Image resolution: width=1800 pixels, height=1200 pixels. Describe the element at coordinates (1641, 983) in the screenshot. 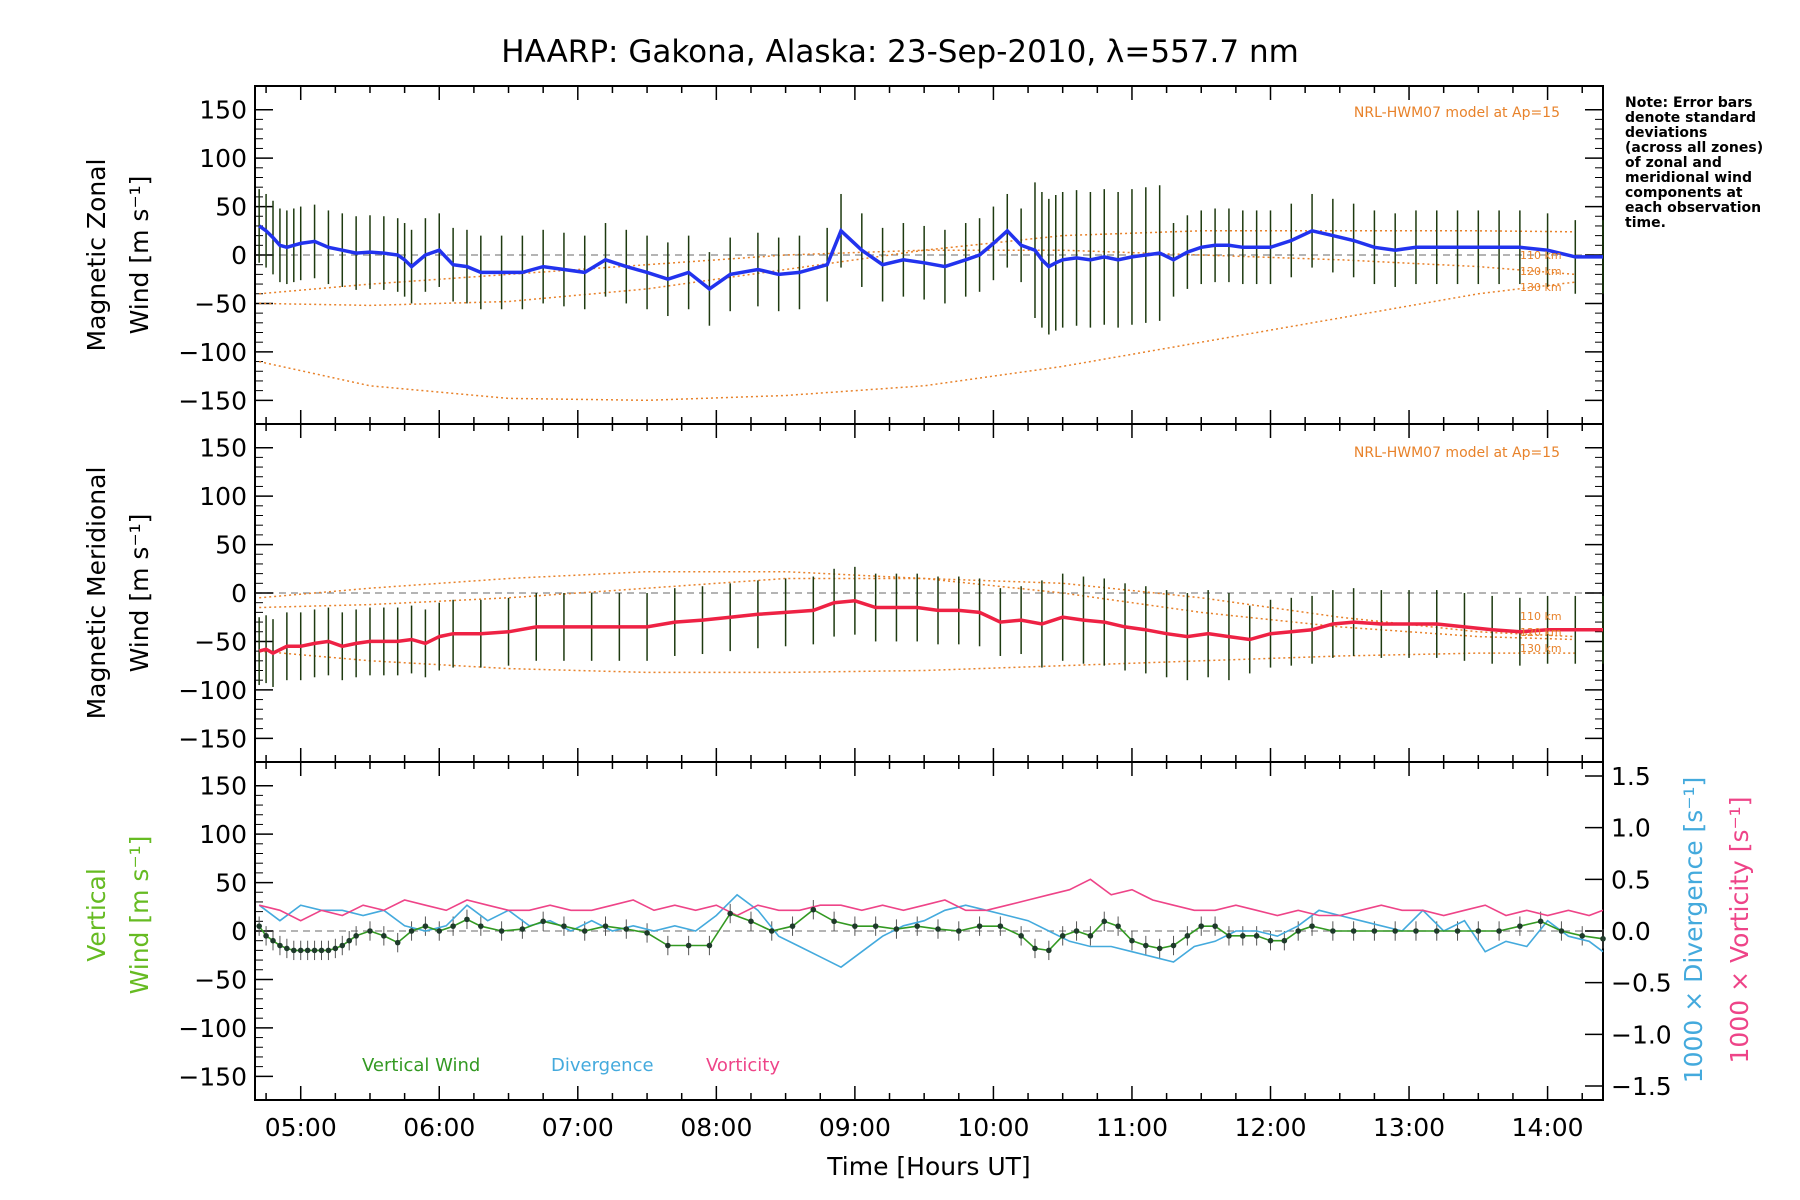

I see `y2-tick-label: −0.5` at that location.